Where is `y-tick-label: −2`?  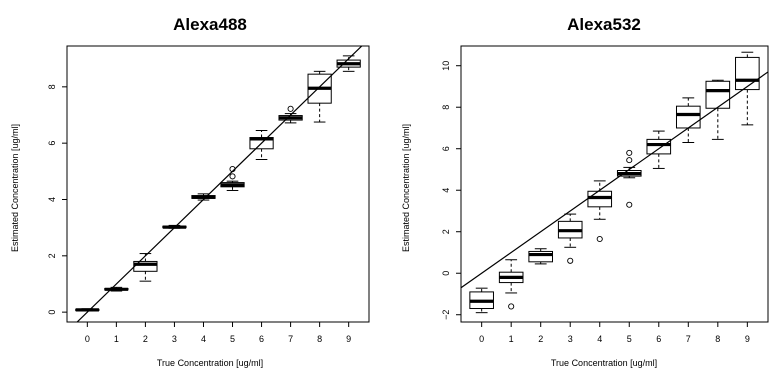
y-tick-label: −2 is located at coordinates (446, 315).